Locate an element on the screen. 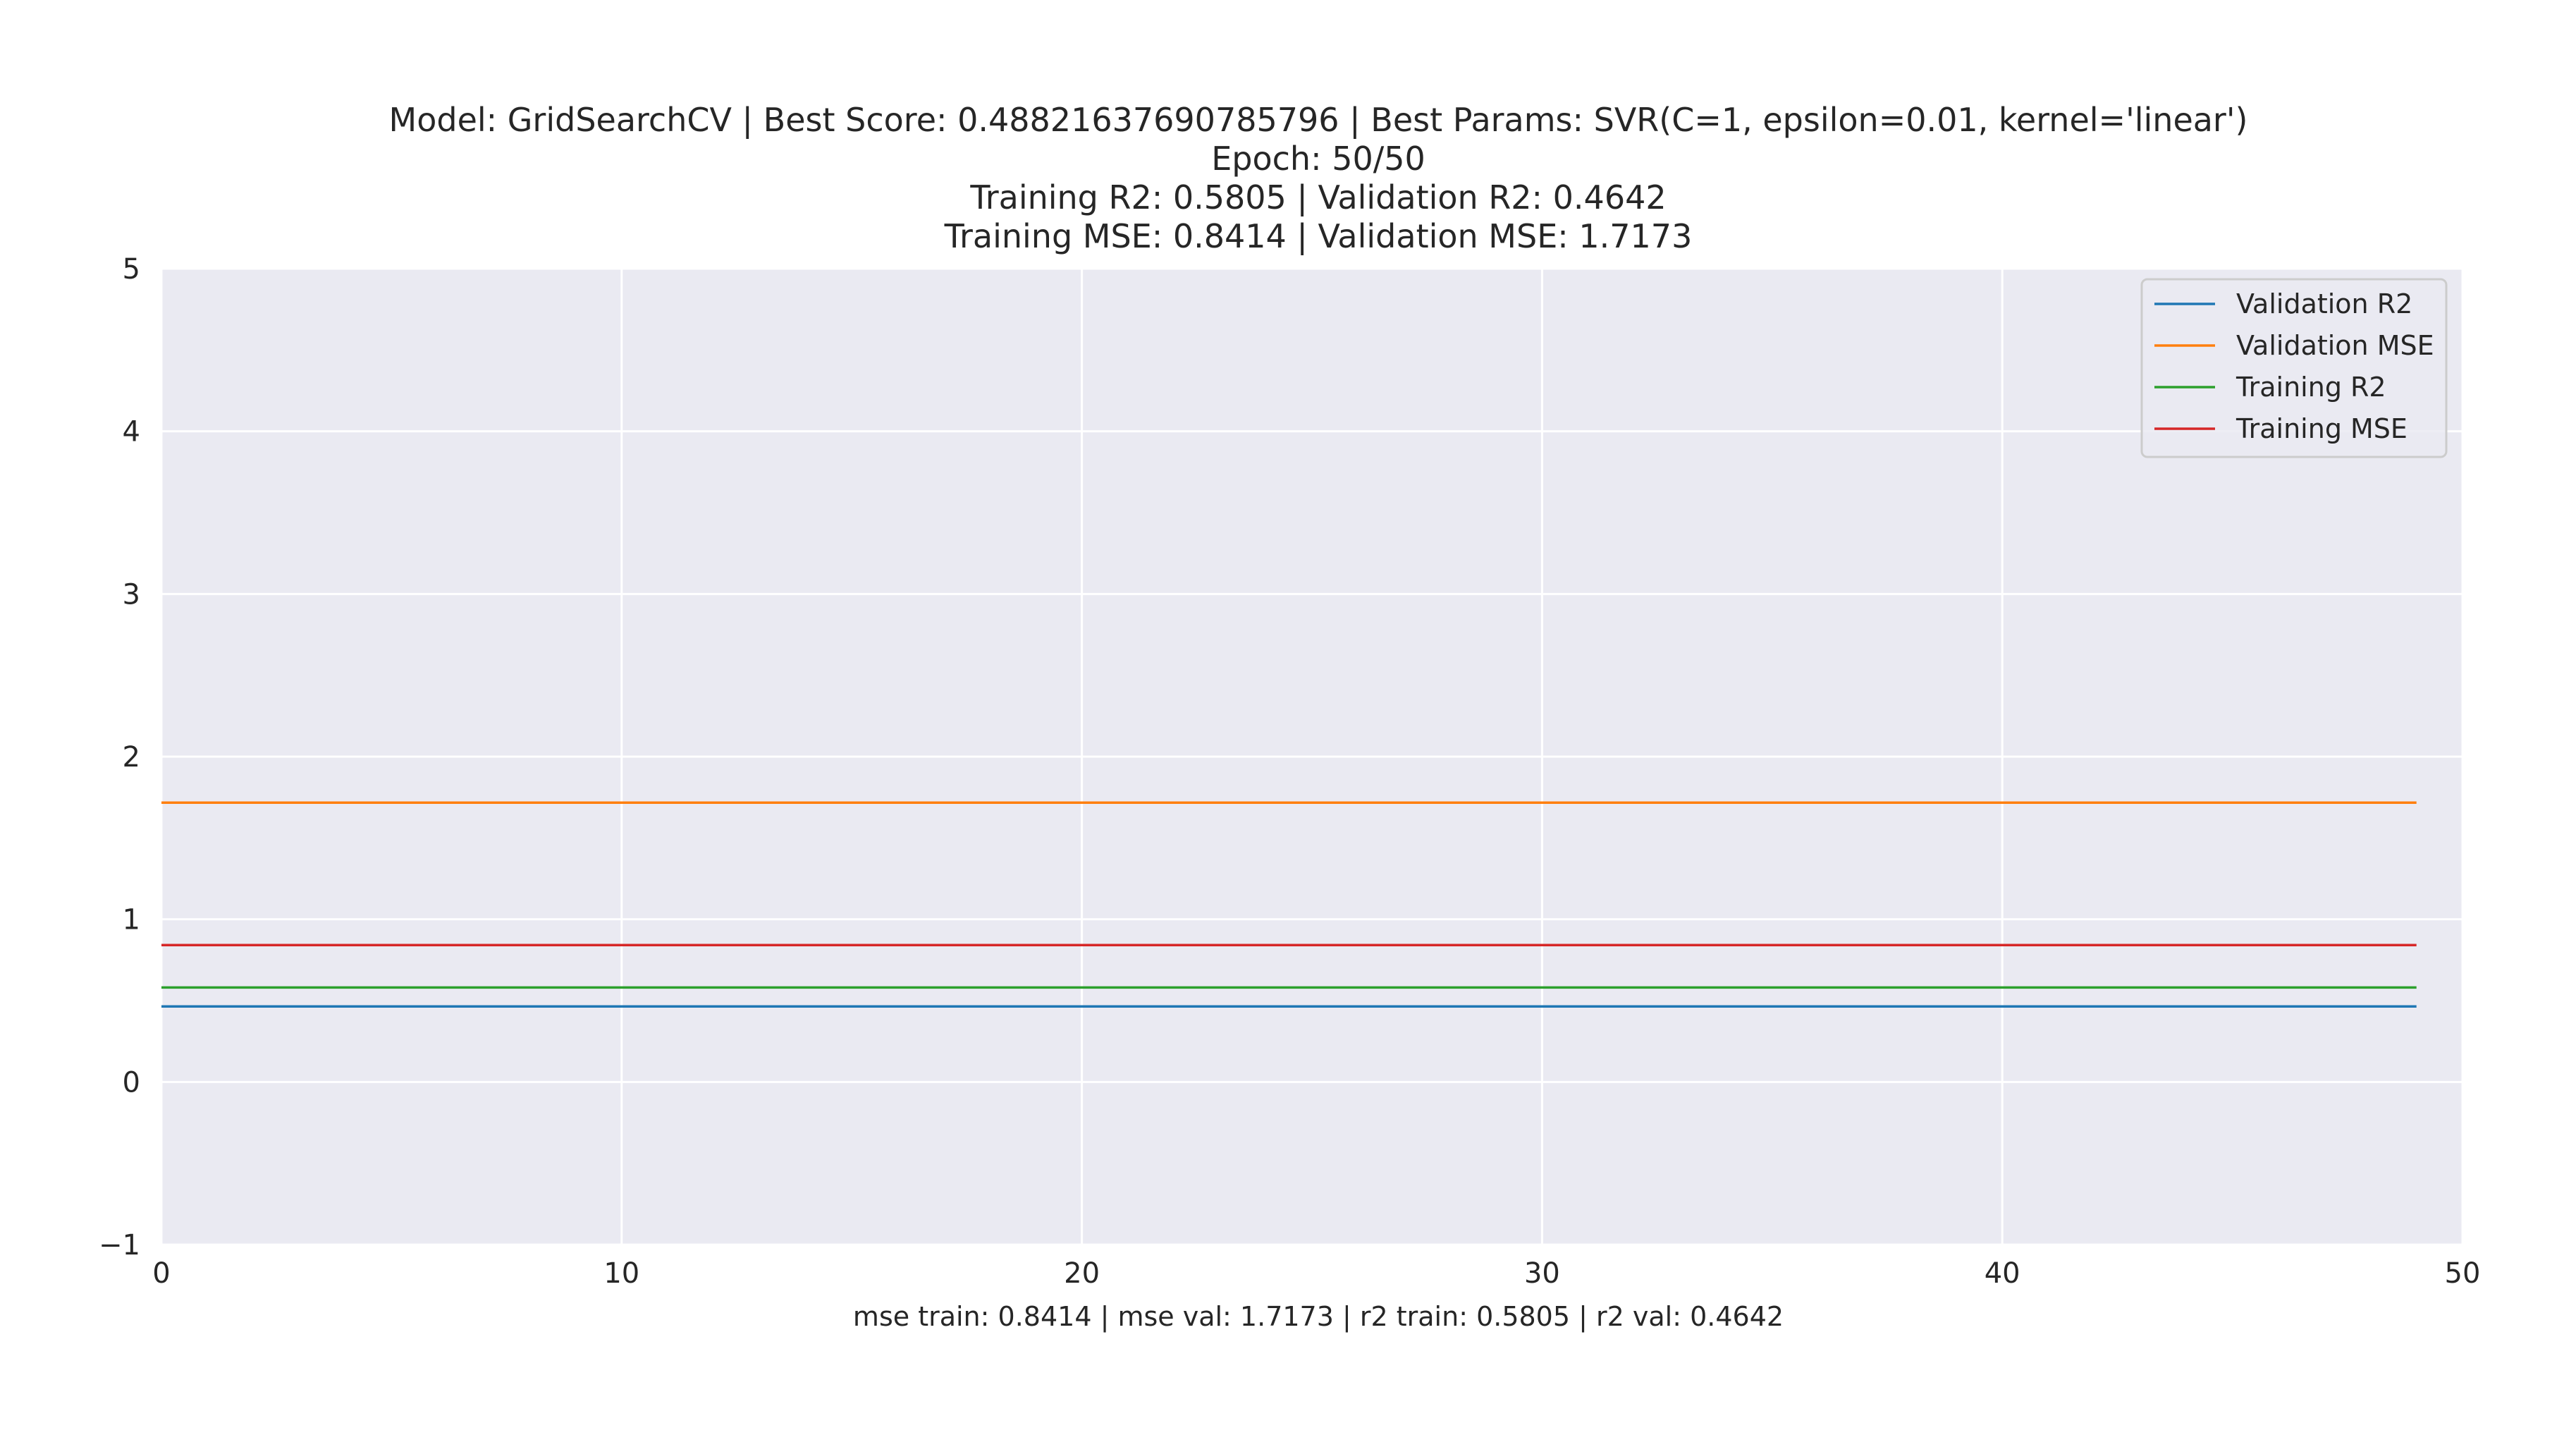  legend-label-2: Training R2 is located at coordinates (2310, 387).